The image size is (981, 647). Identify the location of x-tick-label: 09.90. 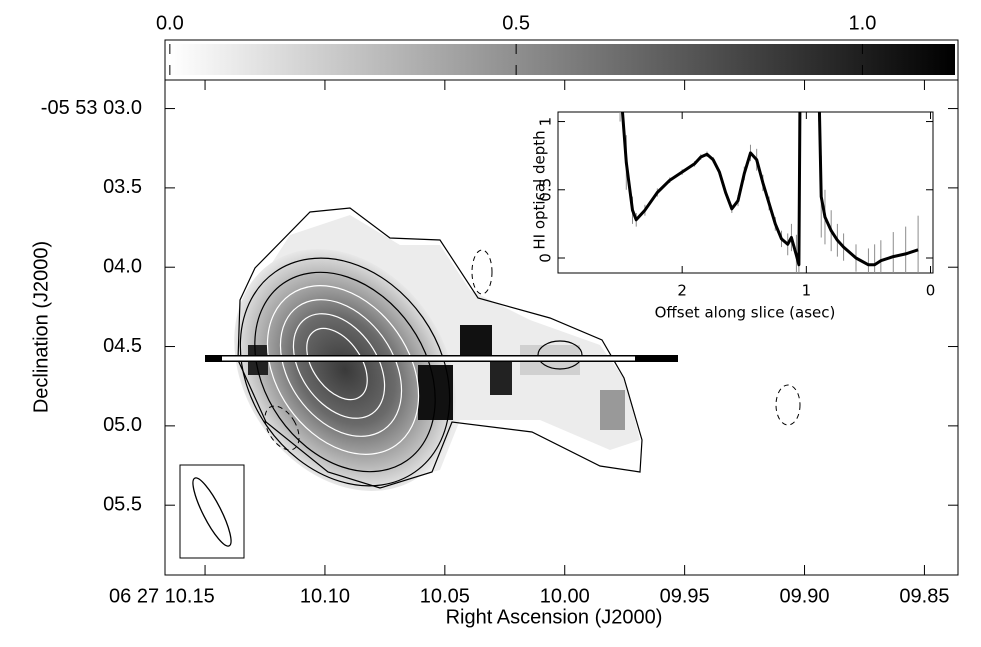
(805, 596).